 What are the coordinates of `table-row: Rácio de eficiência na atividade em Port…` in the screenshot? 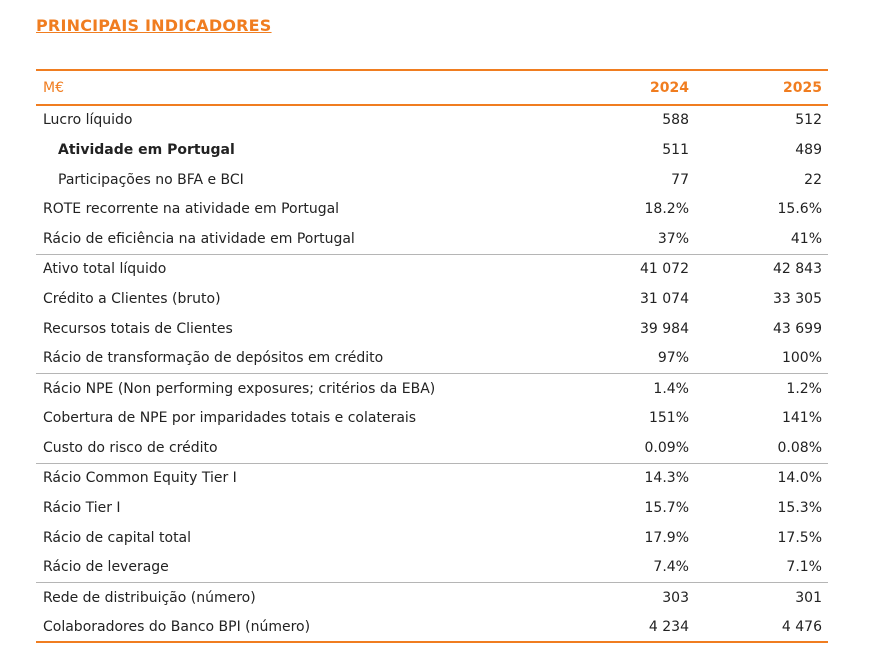 It's located at (432, 239).